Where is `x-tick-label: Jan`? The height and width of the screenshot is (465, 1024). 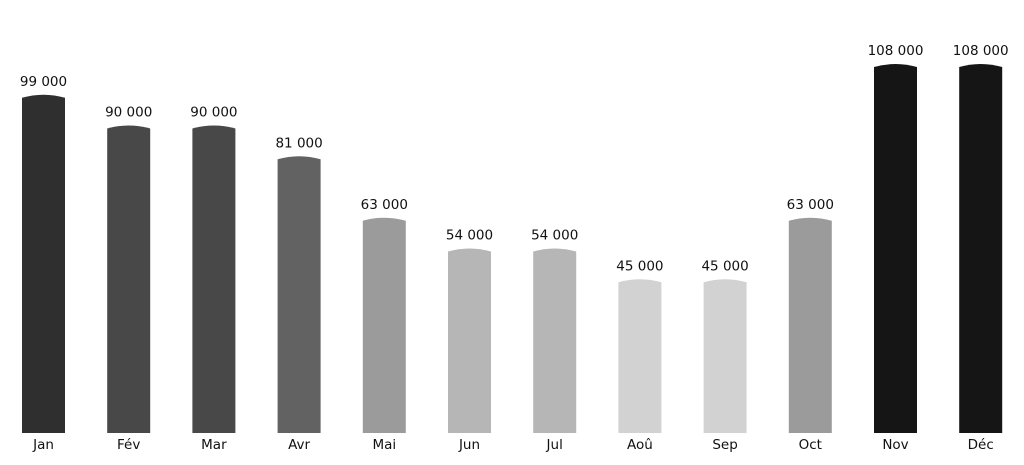 x-tick-label: Jan is located at coordinates (43, 445).